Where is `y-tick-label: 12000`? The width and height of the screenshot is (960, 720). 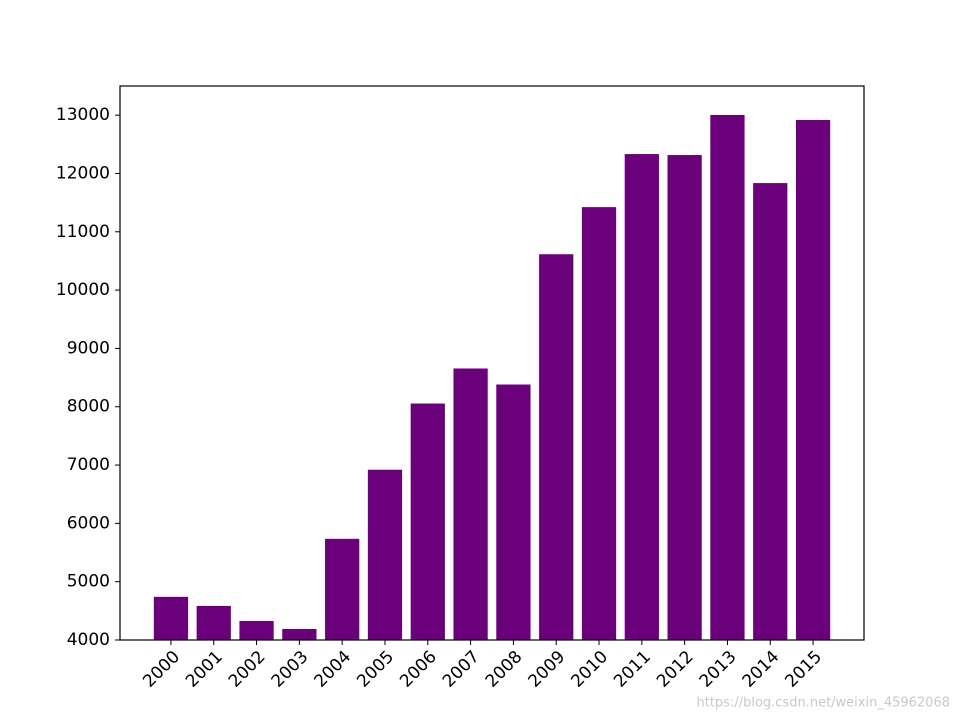
y-tick-label: 12000 is located at coordinates (83, 173).